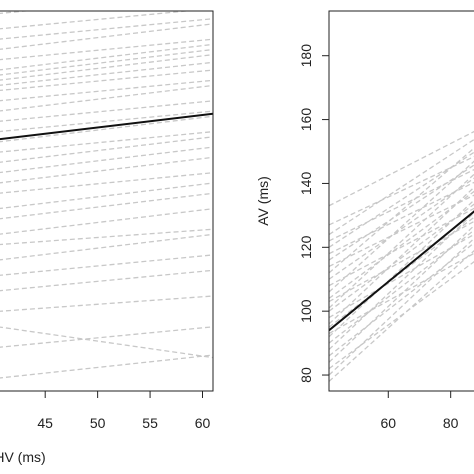 The image size is (474, 474). Describe the element at coordinates (306, 120) in the screenshot. I see `y-tick-label: 160` at that location.